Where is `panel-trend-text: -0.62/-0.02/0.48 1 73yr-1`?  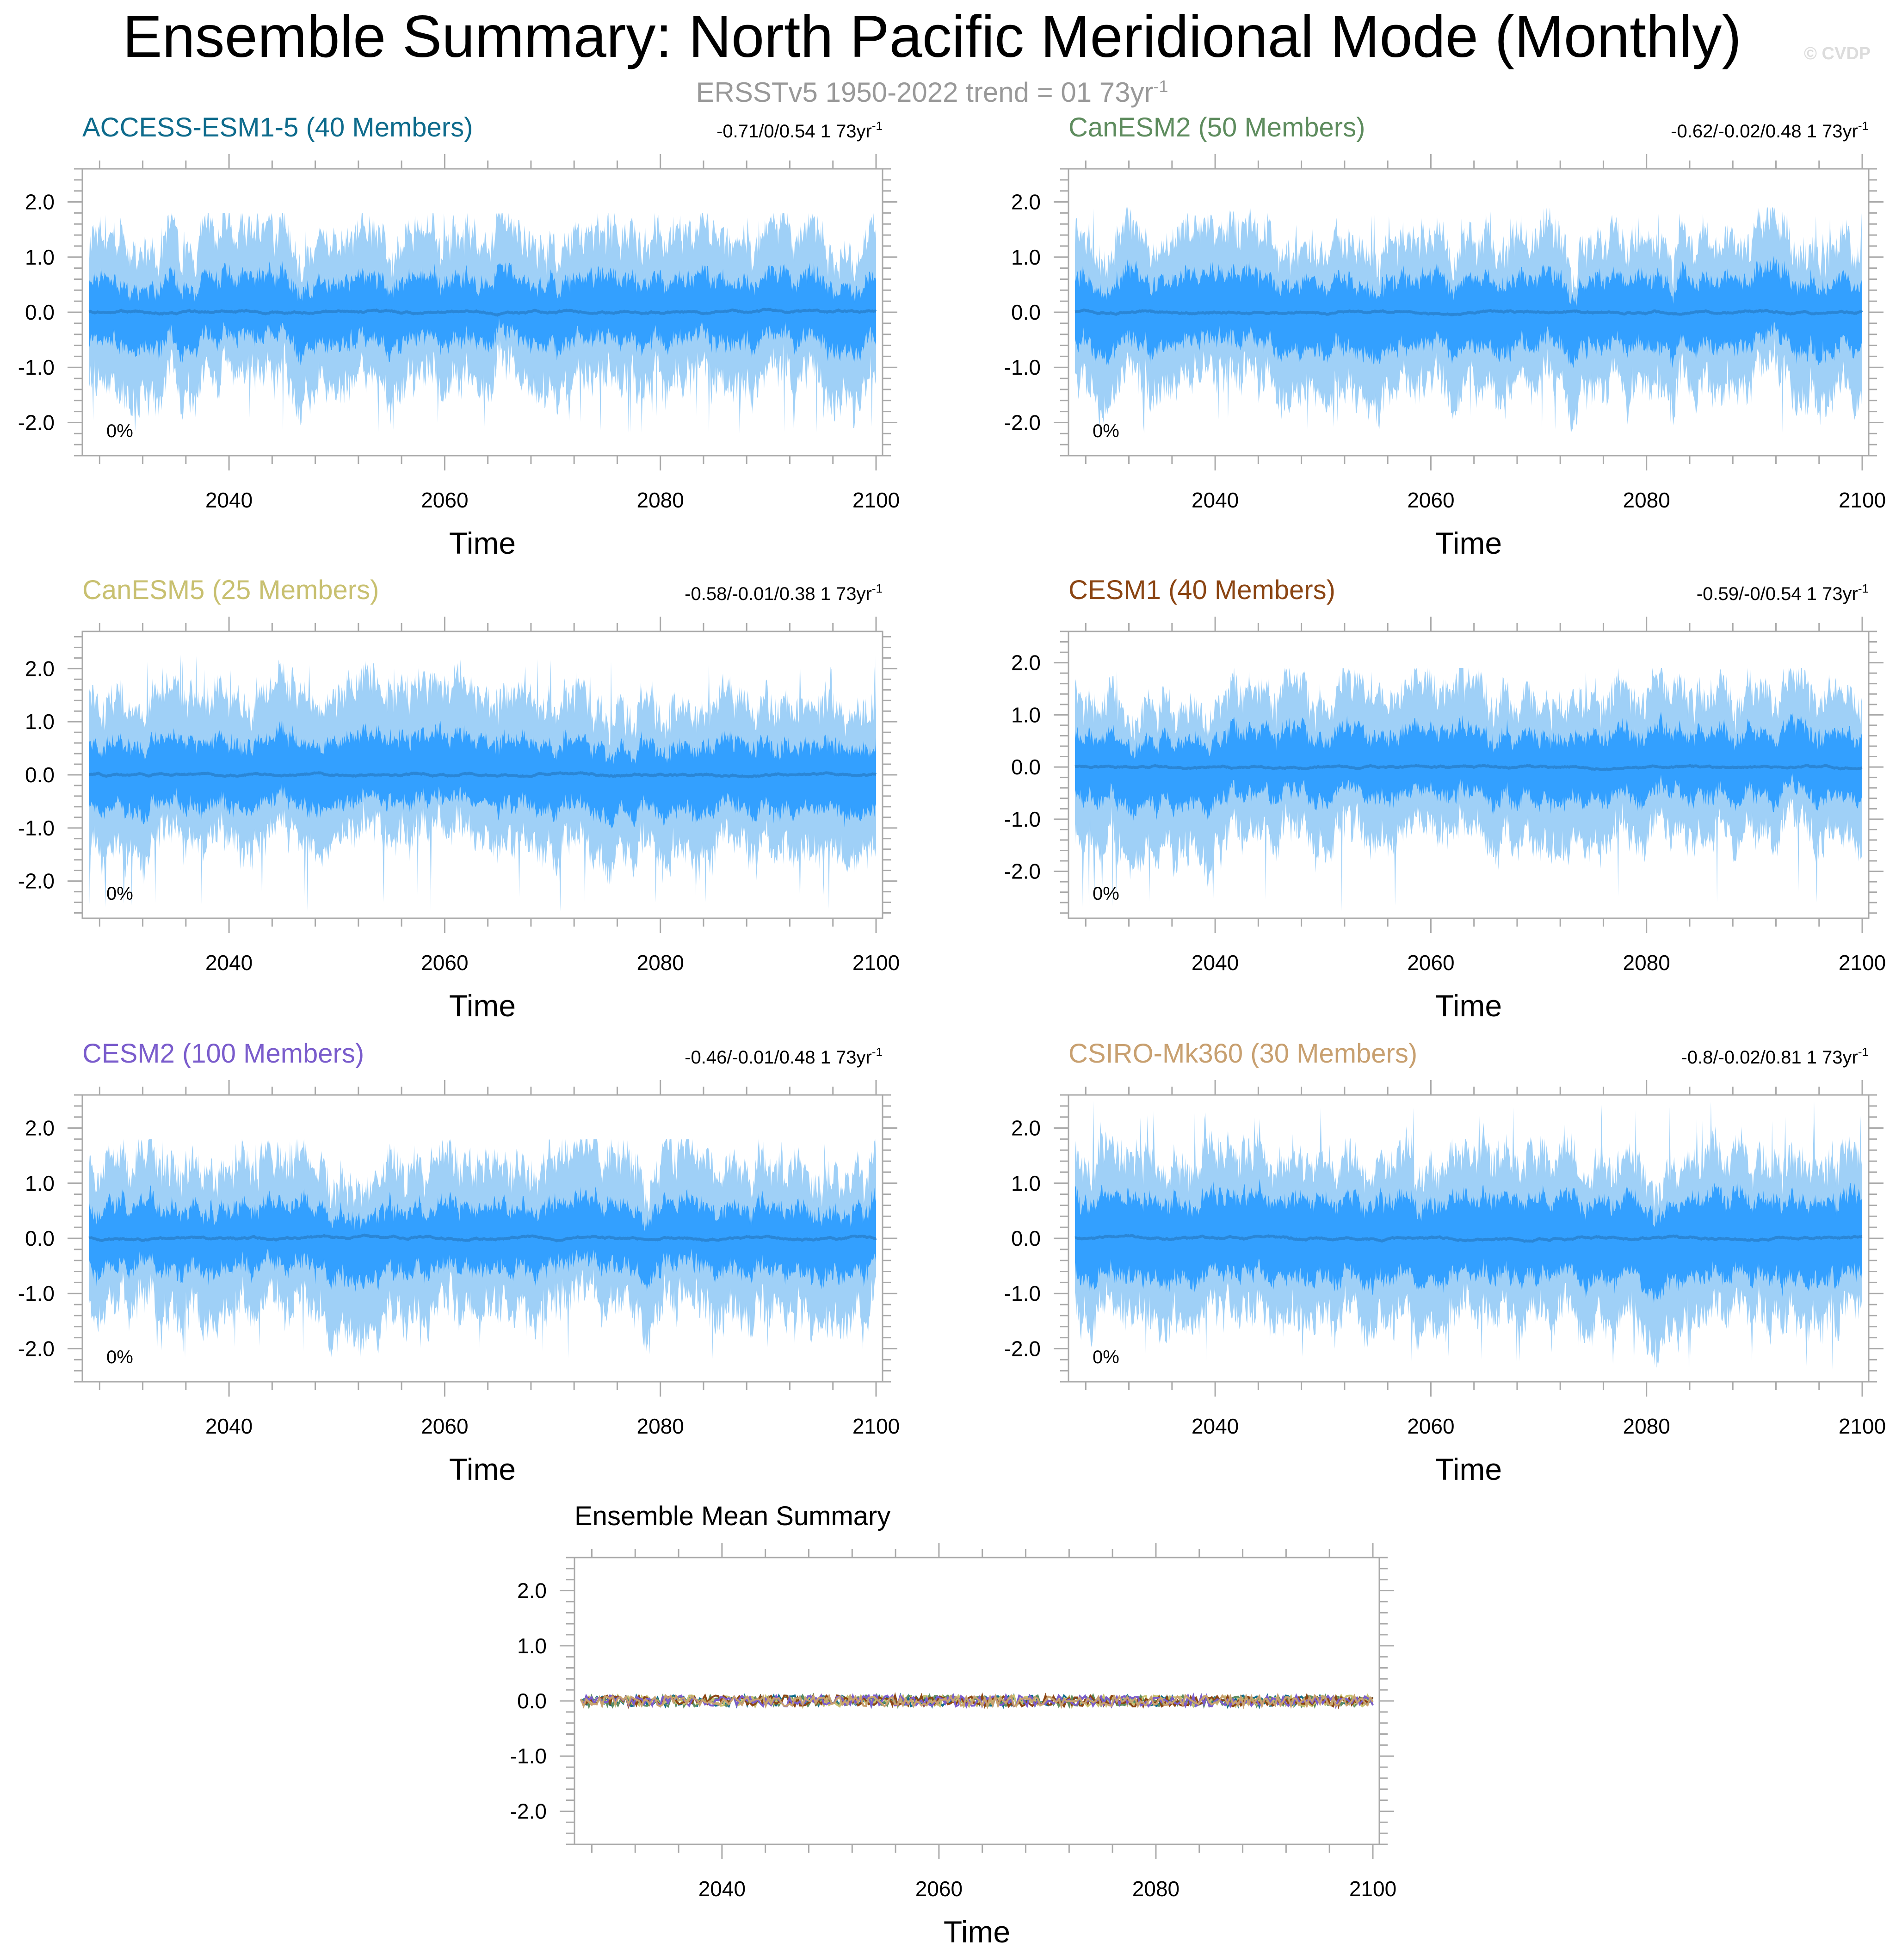 panel-trend-text: -0.62/-0.02/0.48 1 73yr-1 is located at coordinates (1770, 130).